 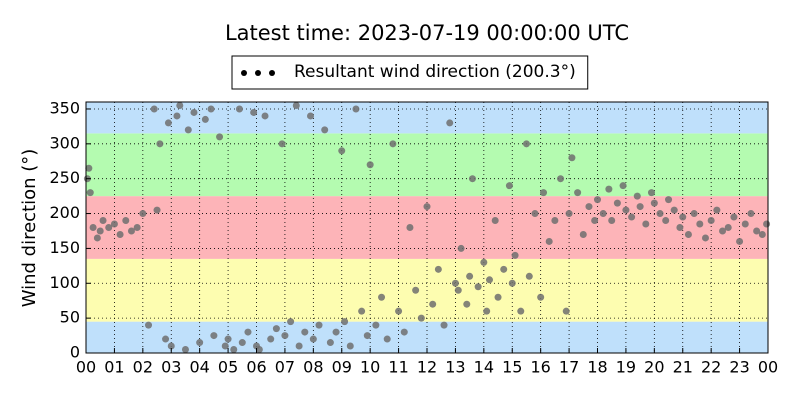 I want to click on y-tick-label: 150, so click(x=64, y=247).